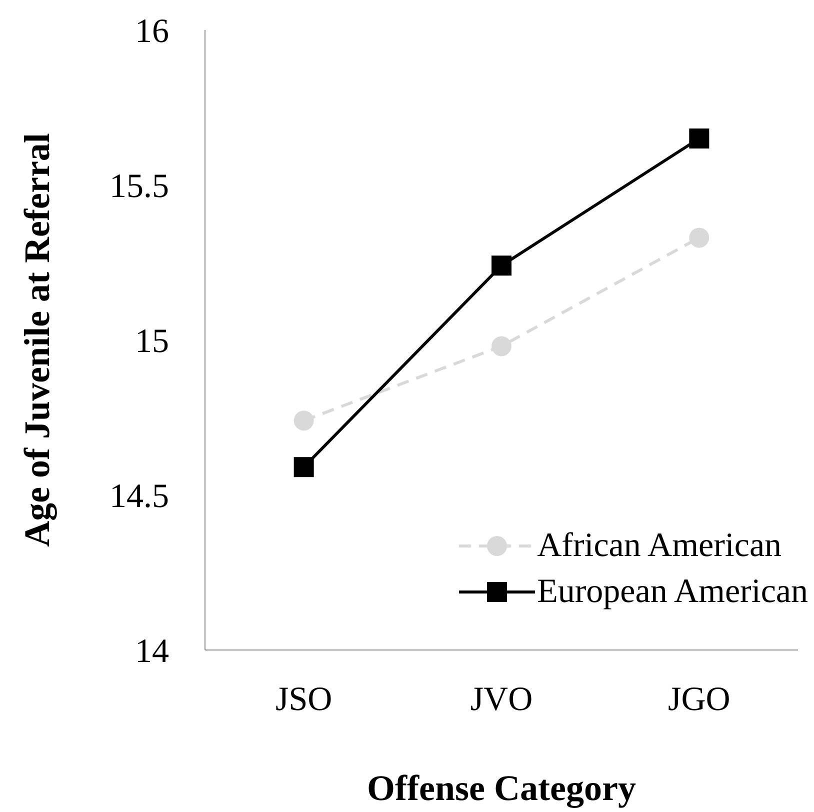 The height and width of the screenshot is (812, 814). Describe the element at coordinates (152, 341) in the screenshot. I see `y-tick-label: 15` at that location.